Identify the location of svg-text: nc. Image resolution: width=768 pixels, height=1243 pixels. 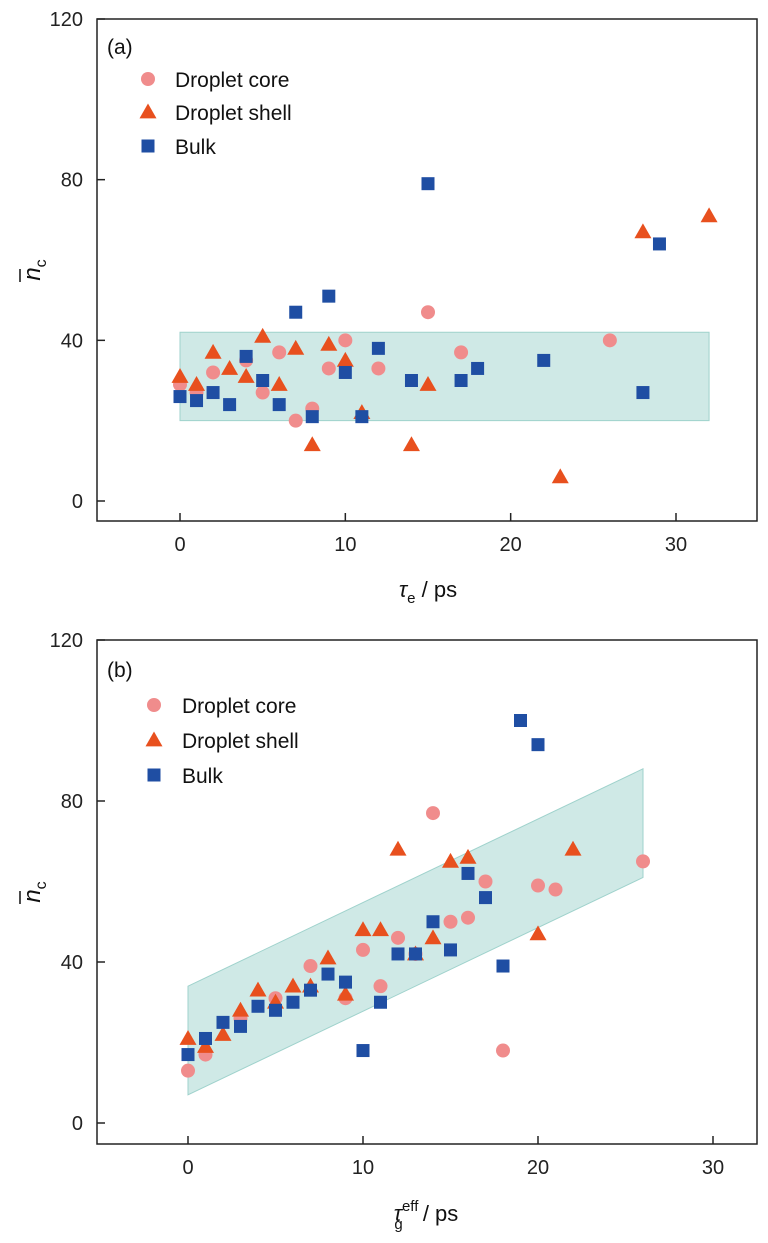
(34, 269).